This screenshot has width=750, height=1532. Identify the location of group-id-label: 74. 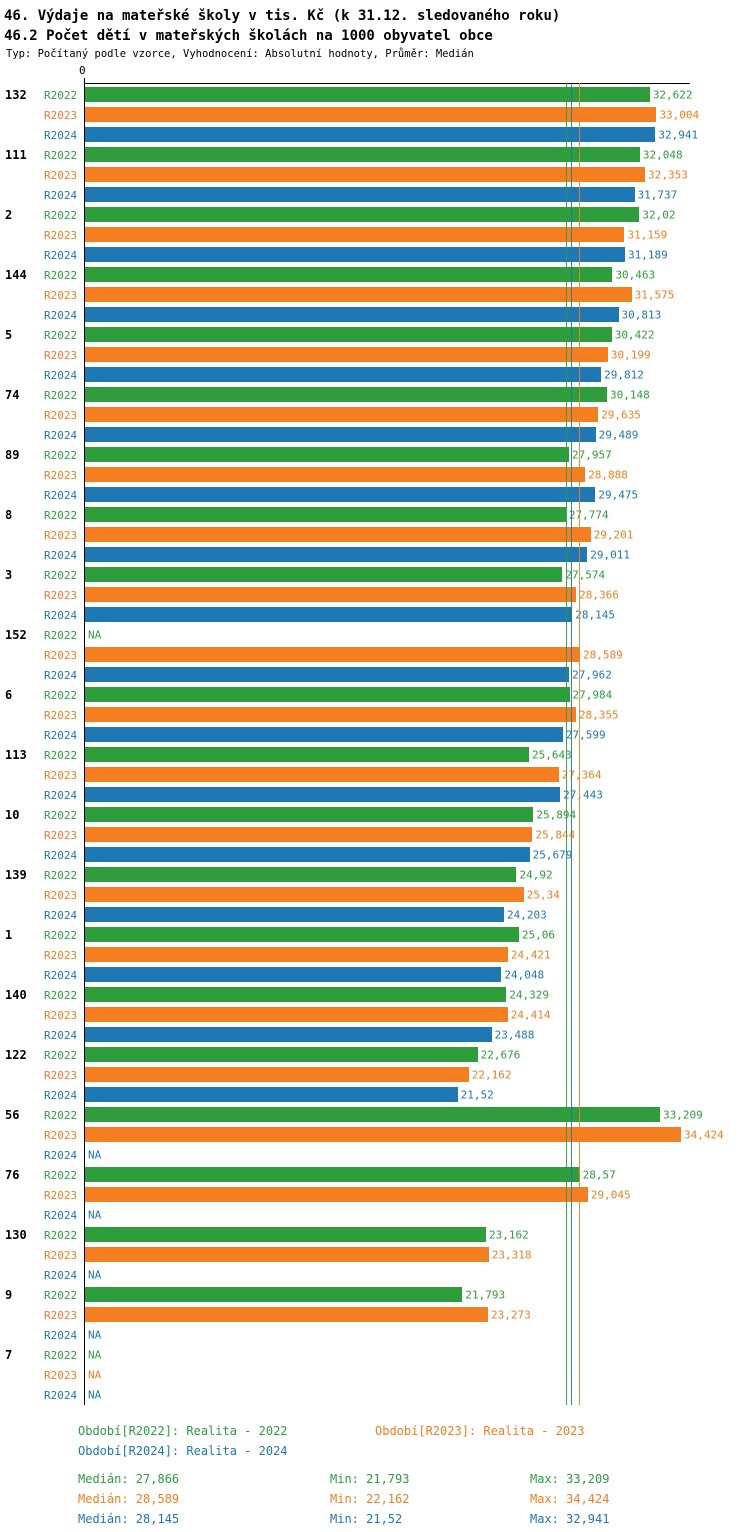
(12, 395).